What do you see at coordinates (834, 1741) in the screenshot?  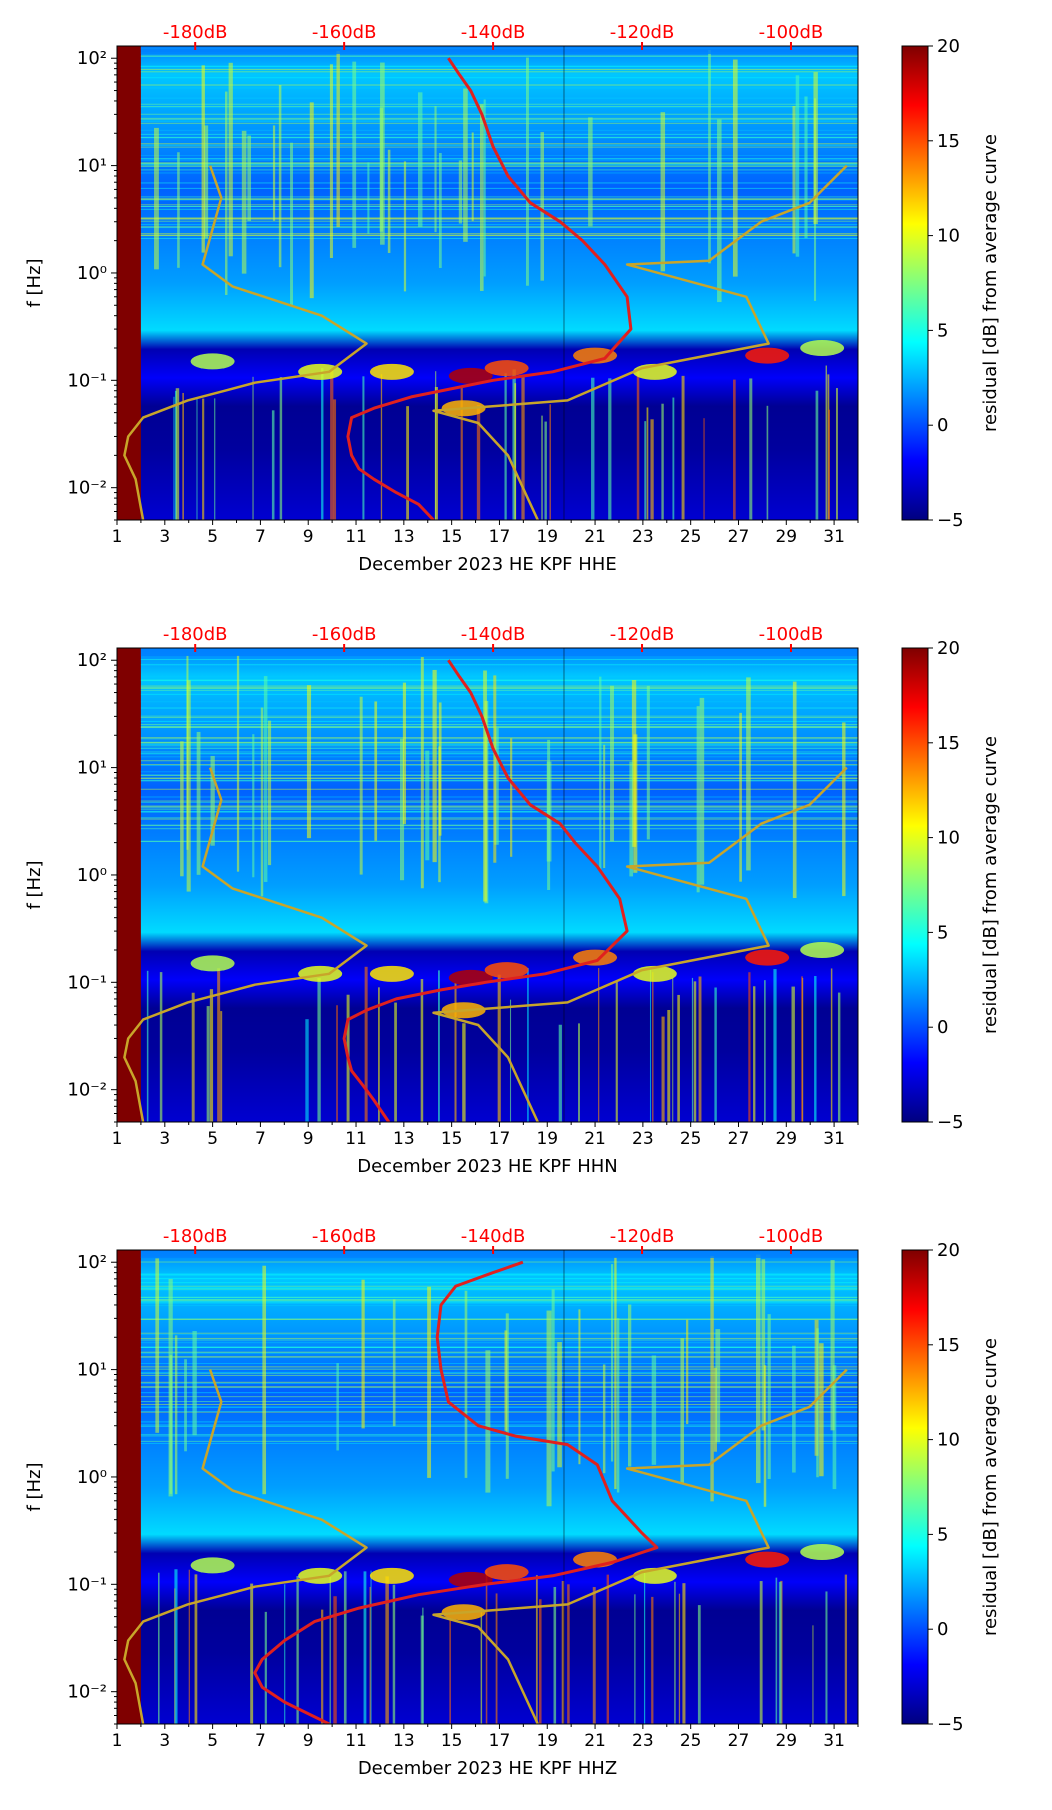 I see `x-tick-label: 31` at bounding box center [834, 1741].